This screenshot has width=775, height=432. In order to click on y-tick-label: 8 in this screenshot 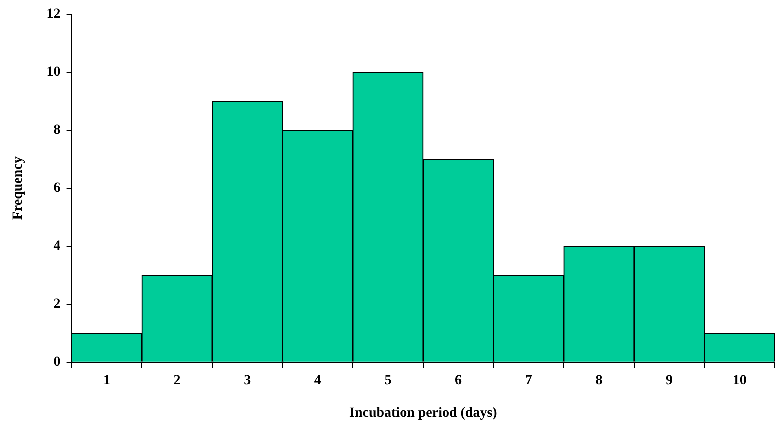, I will do `click(57, 130)`.